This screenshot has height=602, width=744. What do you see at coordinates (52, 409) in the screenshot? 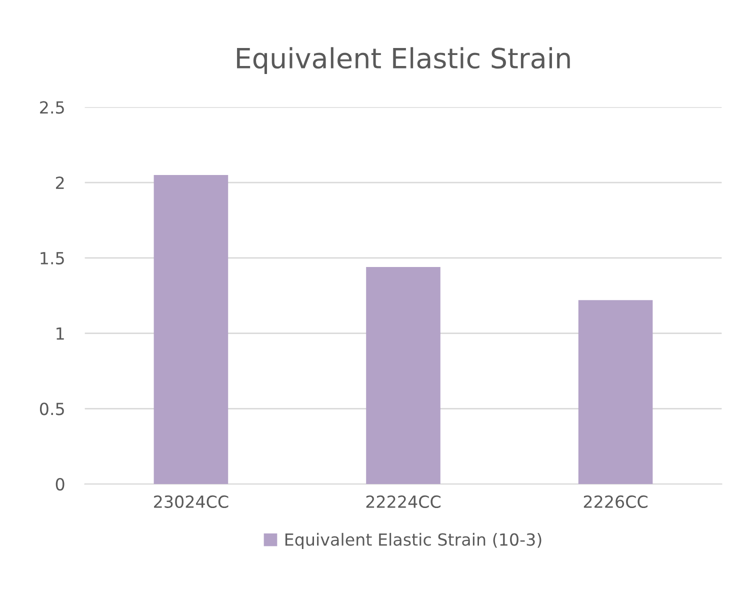
I see `y-tick-label: 0.5` at bounding box center [52, 409].